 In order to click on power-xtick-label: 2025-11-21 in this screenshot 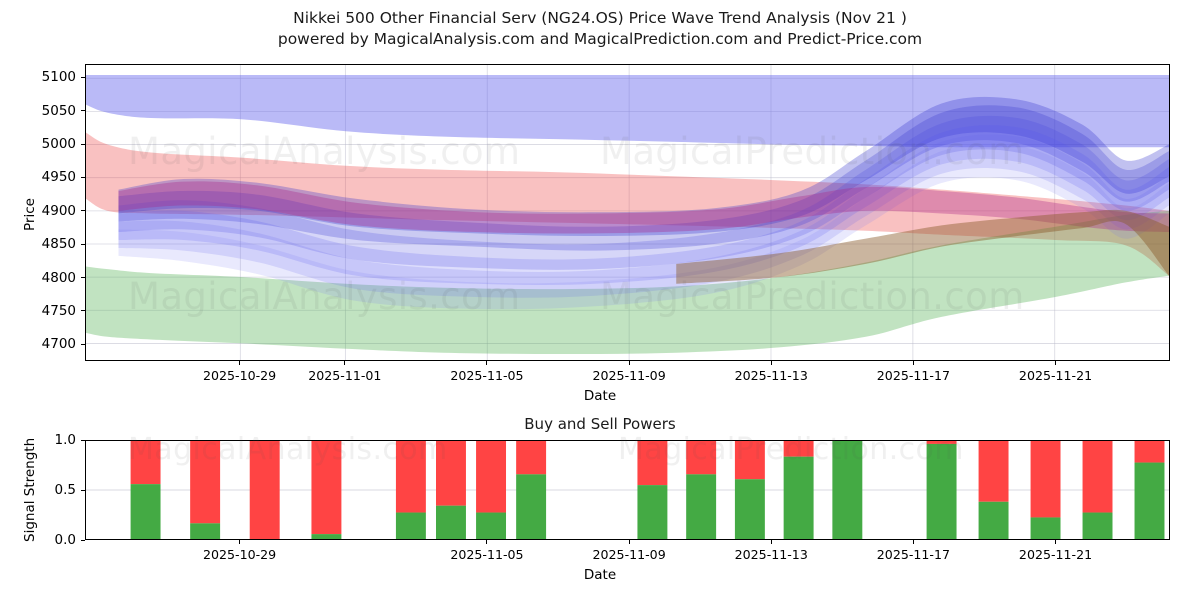, I will do `click(1055, 554)`.